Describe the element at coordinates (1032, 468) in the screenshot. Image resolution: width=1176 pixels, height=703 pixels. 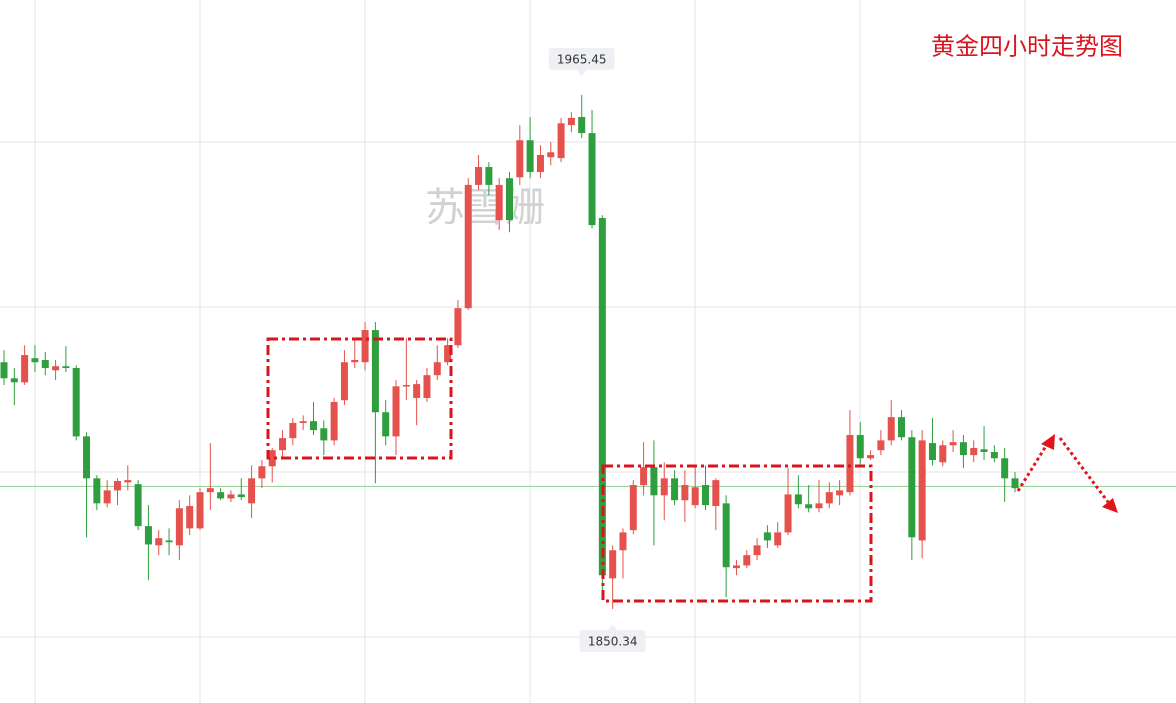
I see `arrow-up` at that location.